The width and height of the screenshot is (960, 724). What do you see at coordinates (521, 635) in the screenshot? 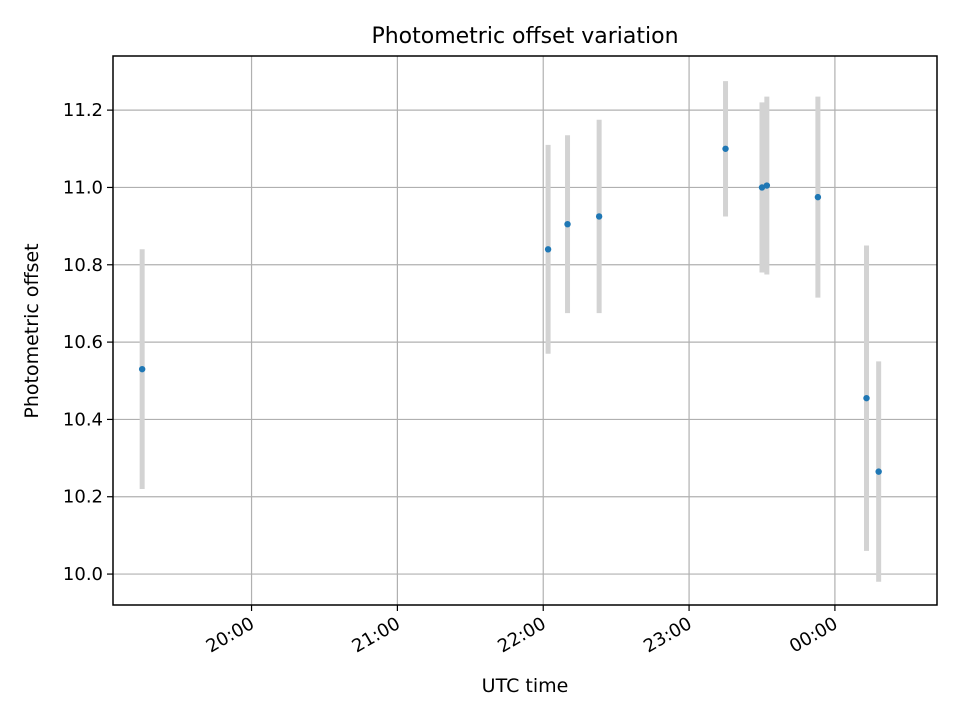
I see `x-tick-label: 22:00` at bounding box center [521, 635].